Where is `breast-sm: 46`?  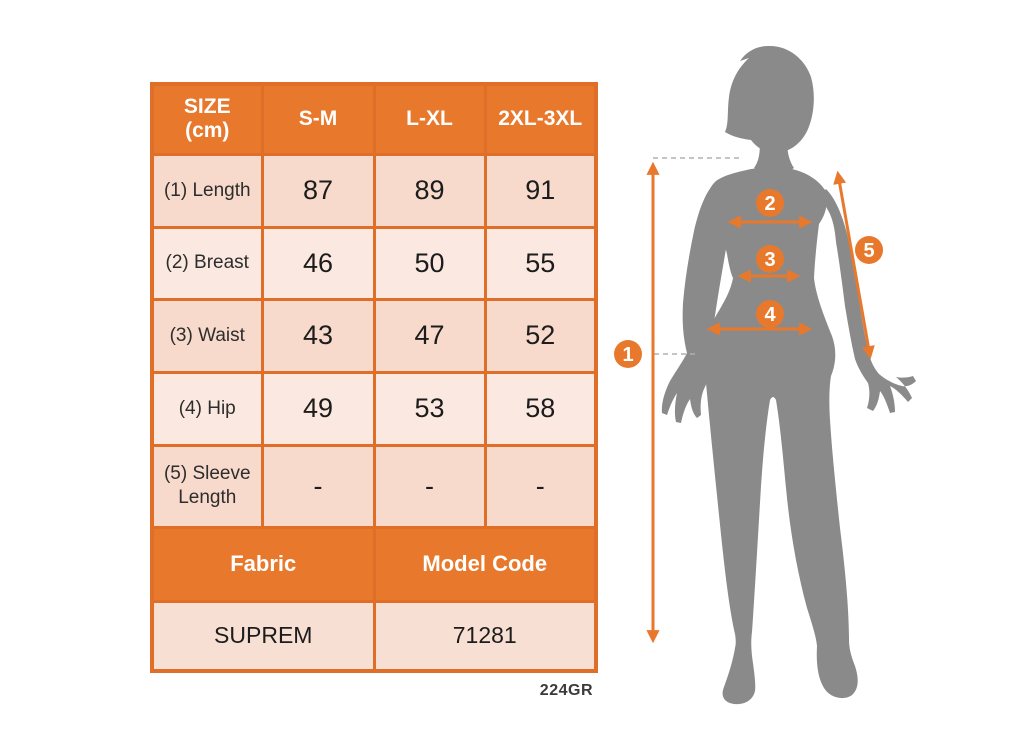
breast-sm: 46 is located at coordinates (318, 263).